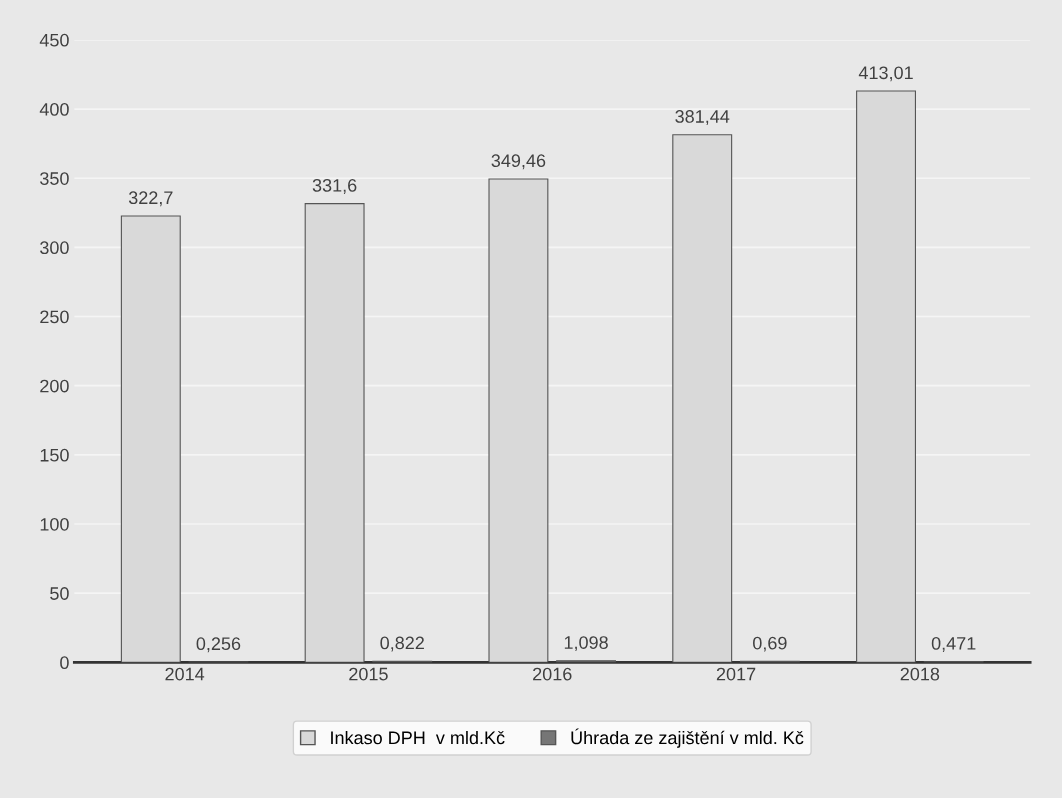 This screenshot has height=798, width=1062. I want to click on y-tick-label: 50, so click(59, 593).